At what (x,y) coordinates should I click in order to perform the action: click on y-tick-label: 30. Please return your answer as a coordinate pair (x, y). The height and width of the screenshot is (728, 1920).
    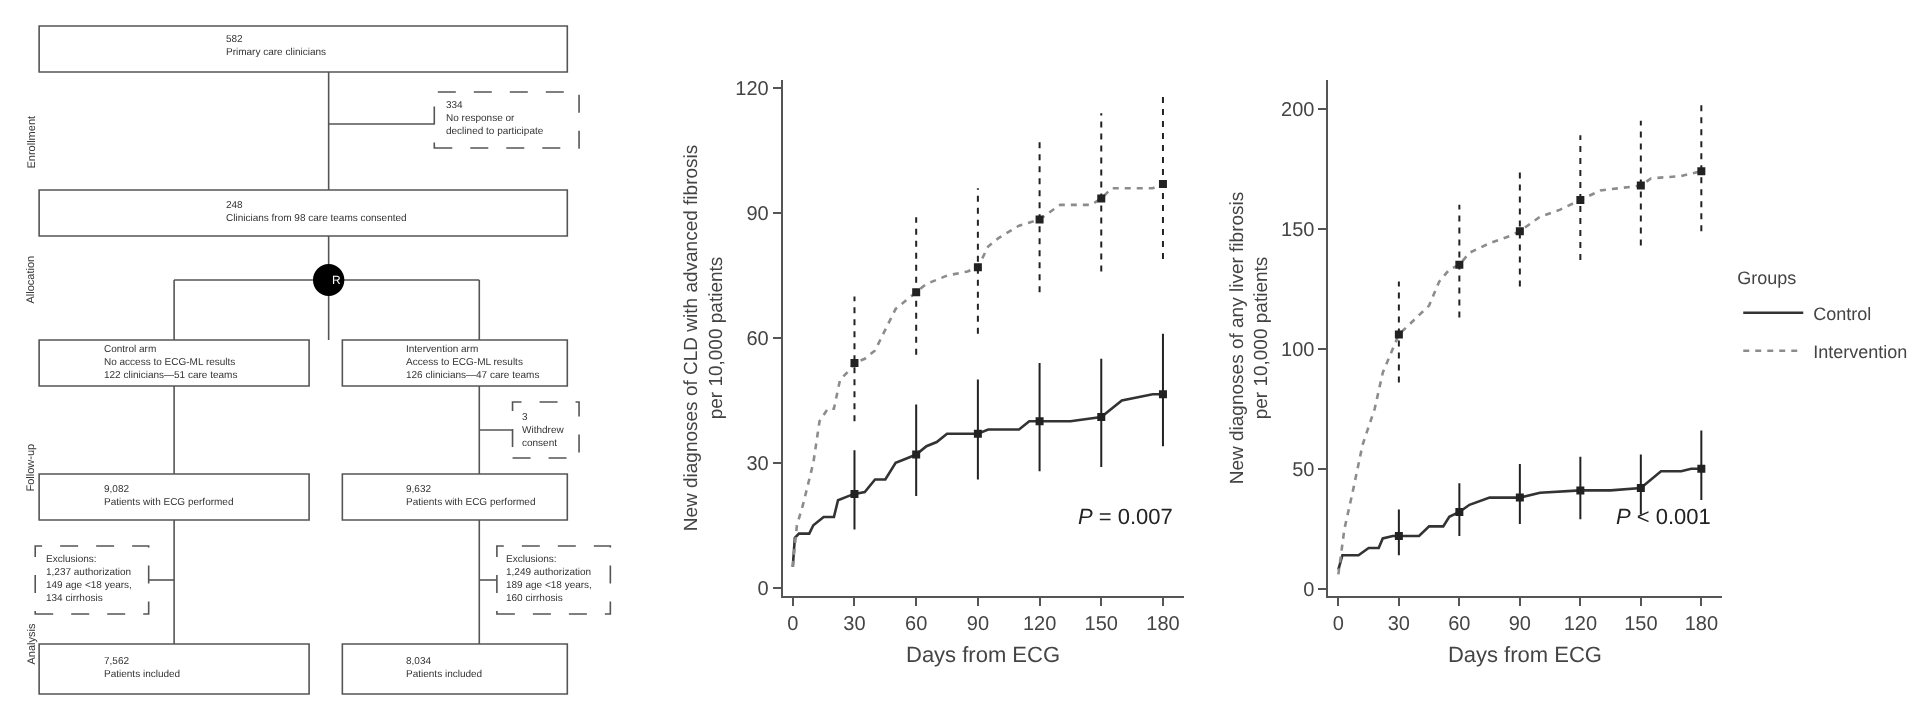
    Looking at the image, I should click on (758, 464).